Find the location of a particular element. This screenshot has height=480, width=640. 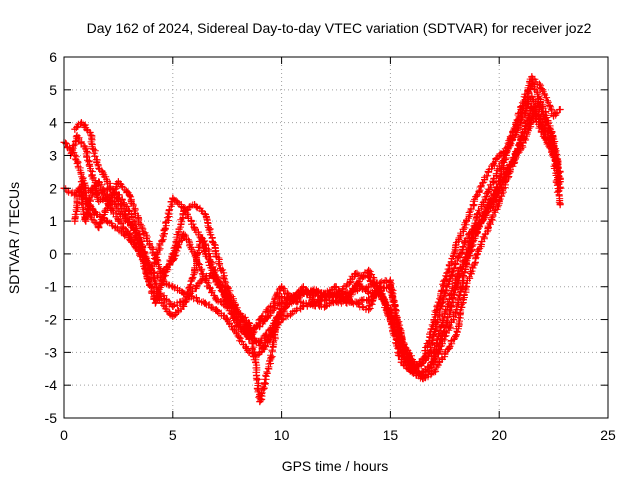

y-axis-label: SDTVAR / TECUs is located at coordinates (14, 238).